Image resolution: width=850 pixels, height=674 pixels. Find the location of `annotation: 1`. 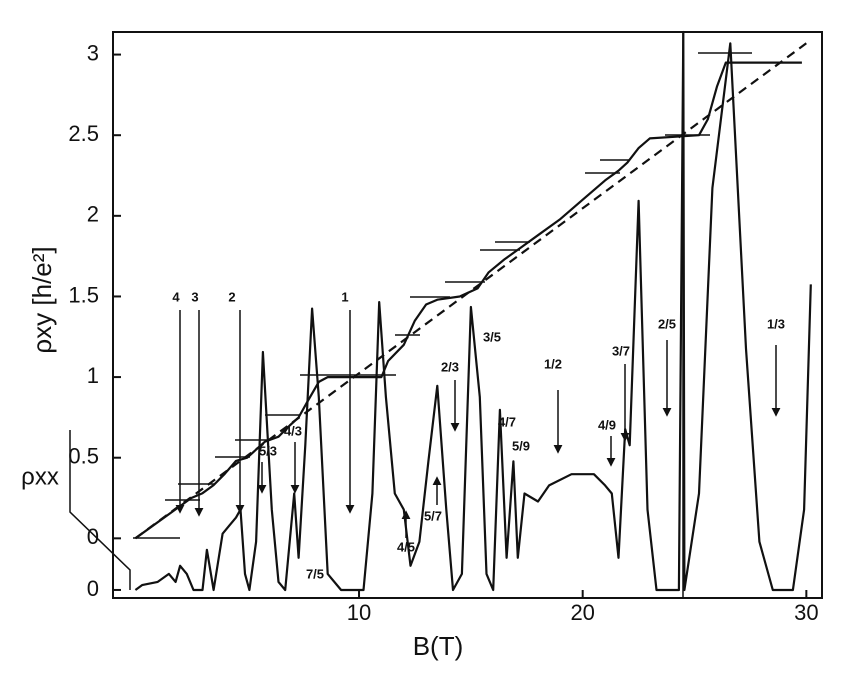

annotation: 1 is located at coordinates (344, 296).